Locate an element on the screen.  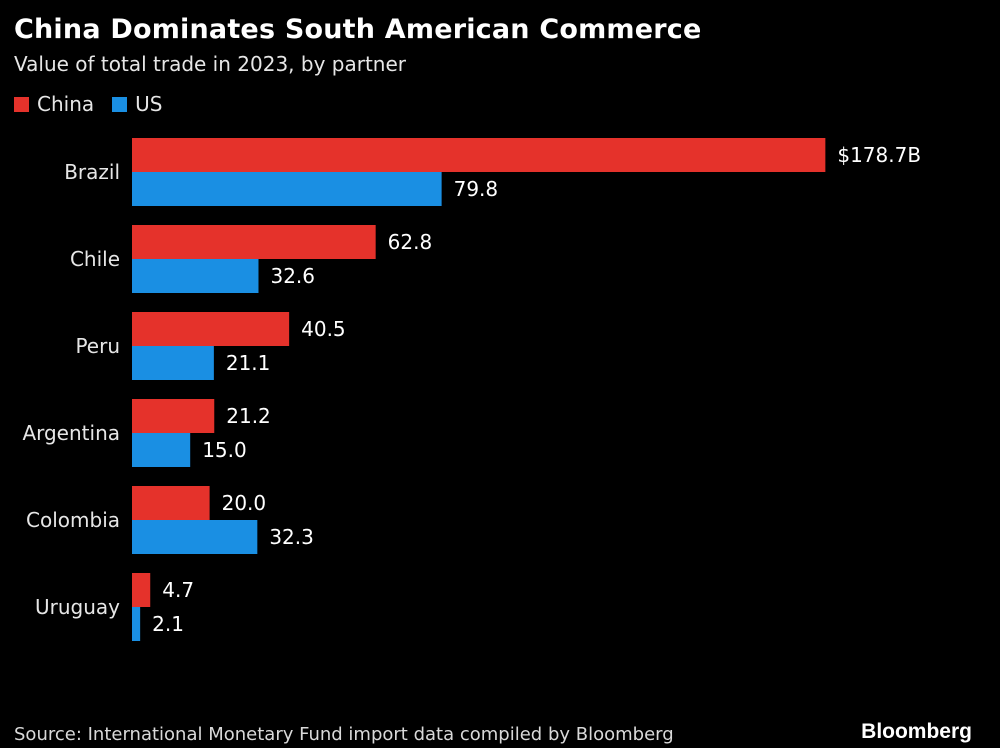
legend-label-china: China is located at coordinates (66, 104).